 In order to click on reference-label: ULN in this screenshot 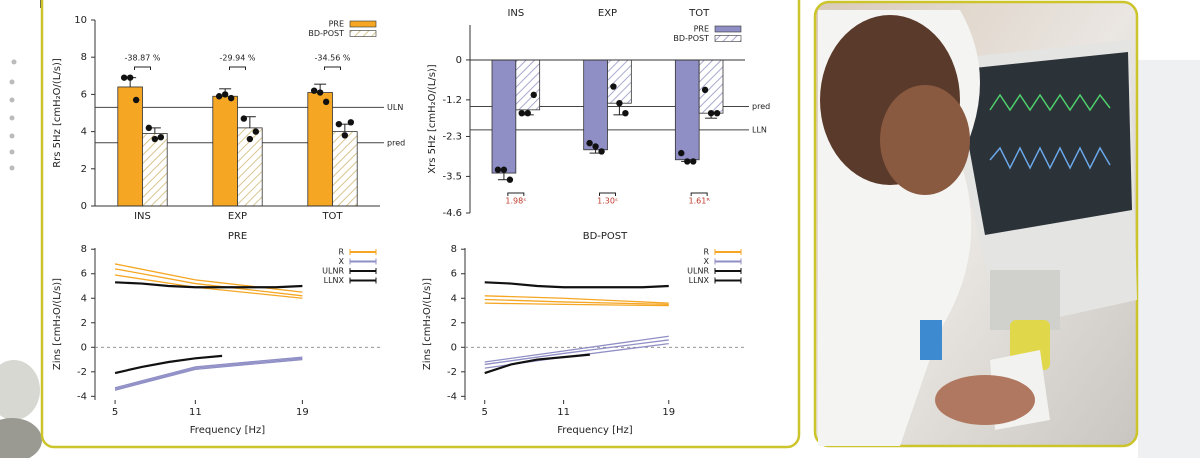, I will do `click(395, 107)`.